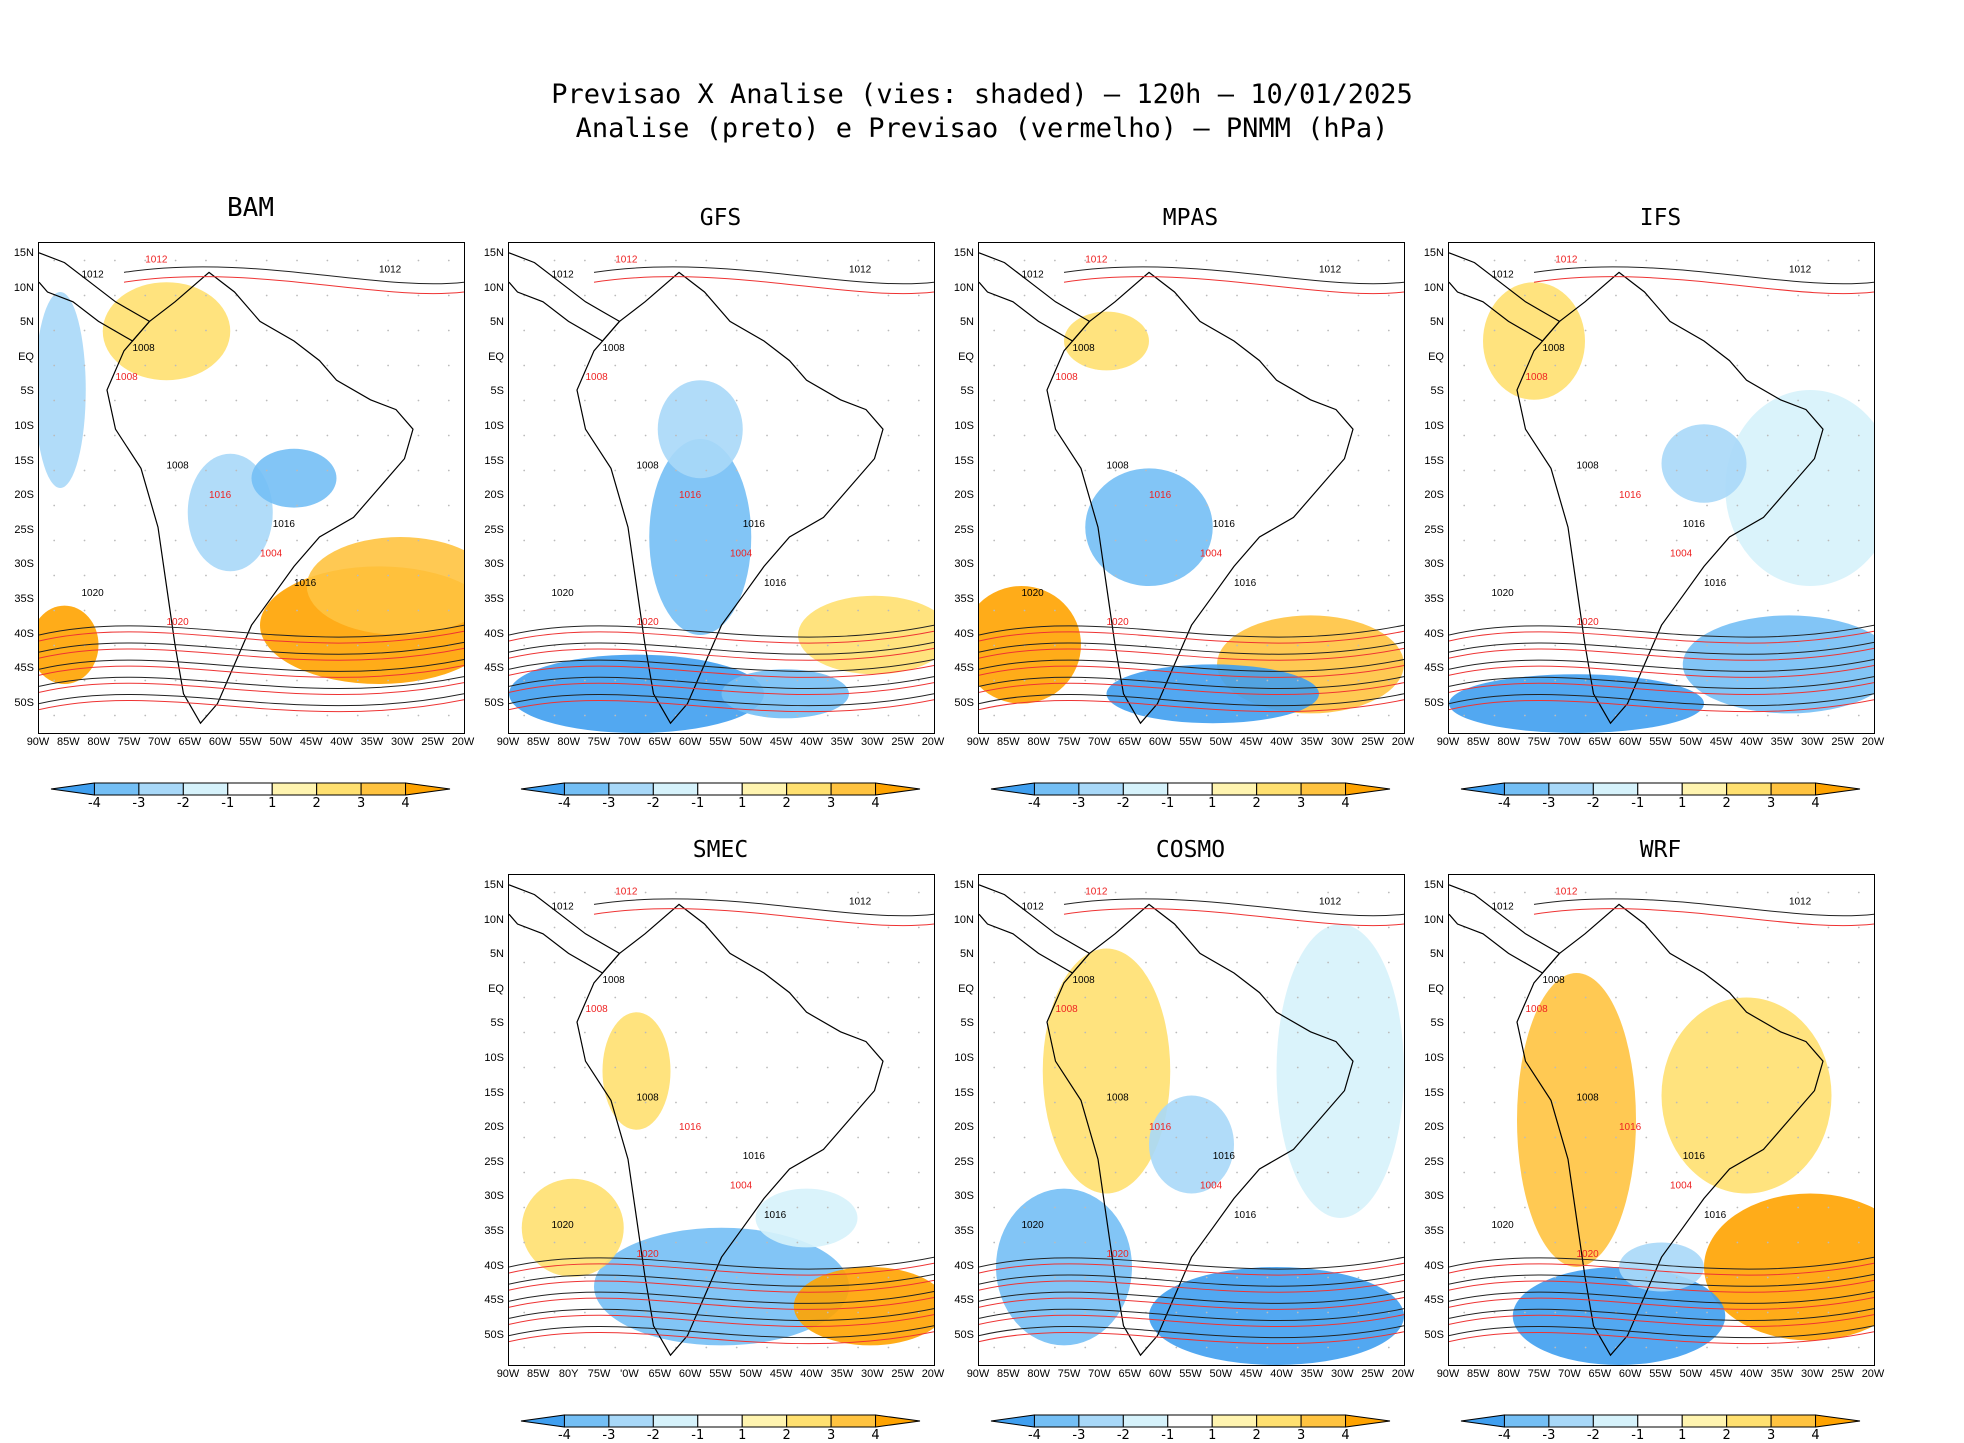  Describe the element at coordinates (1312, 1374) in the screenshot. I see `lon-tick-label: 35W` at that location.